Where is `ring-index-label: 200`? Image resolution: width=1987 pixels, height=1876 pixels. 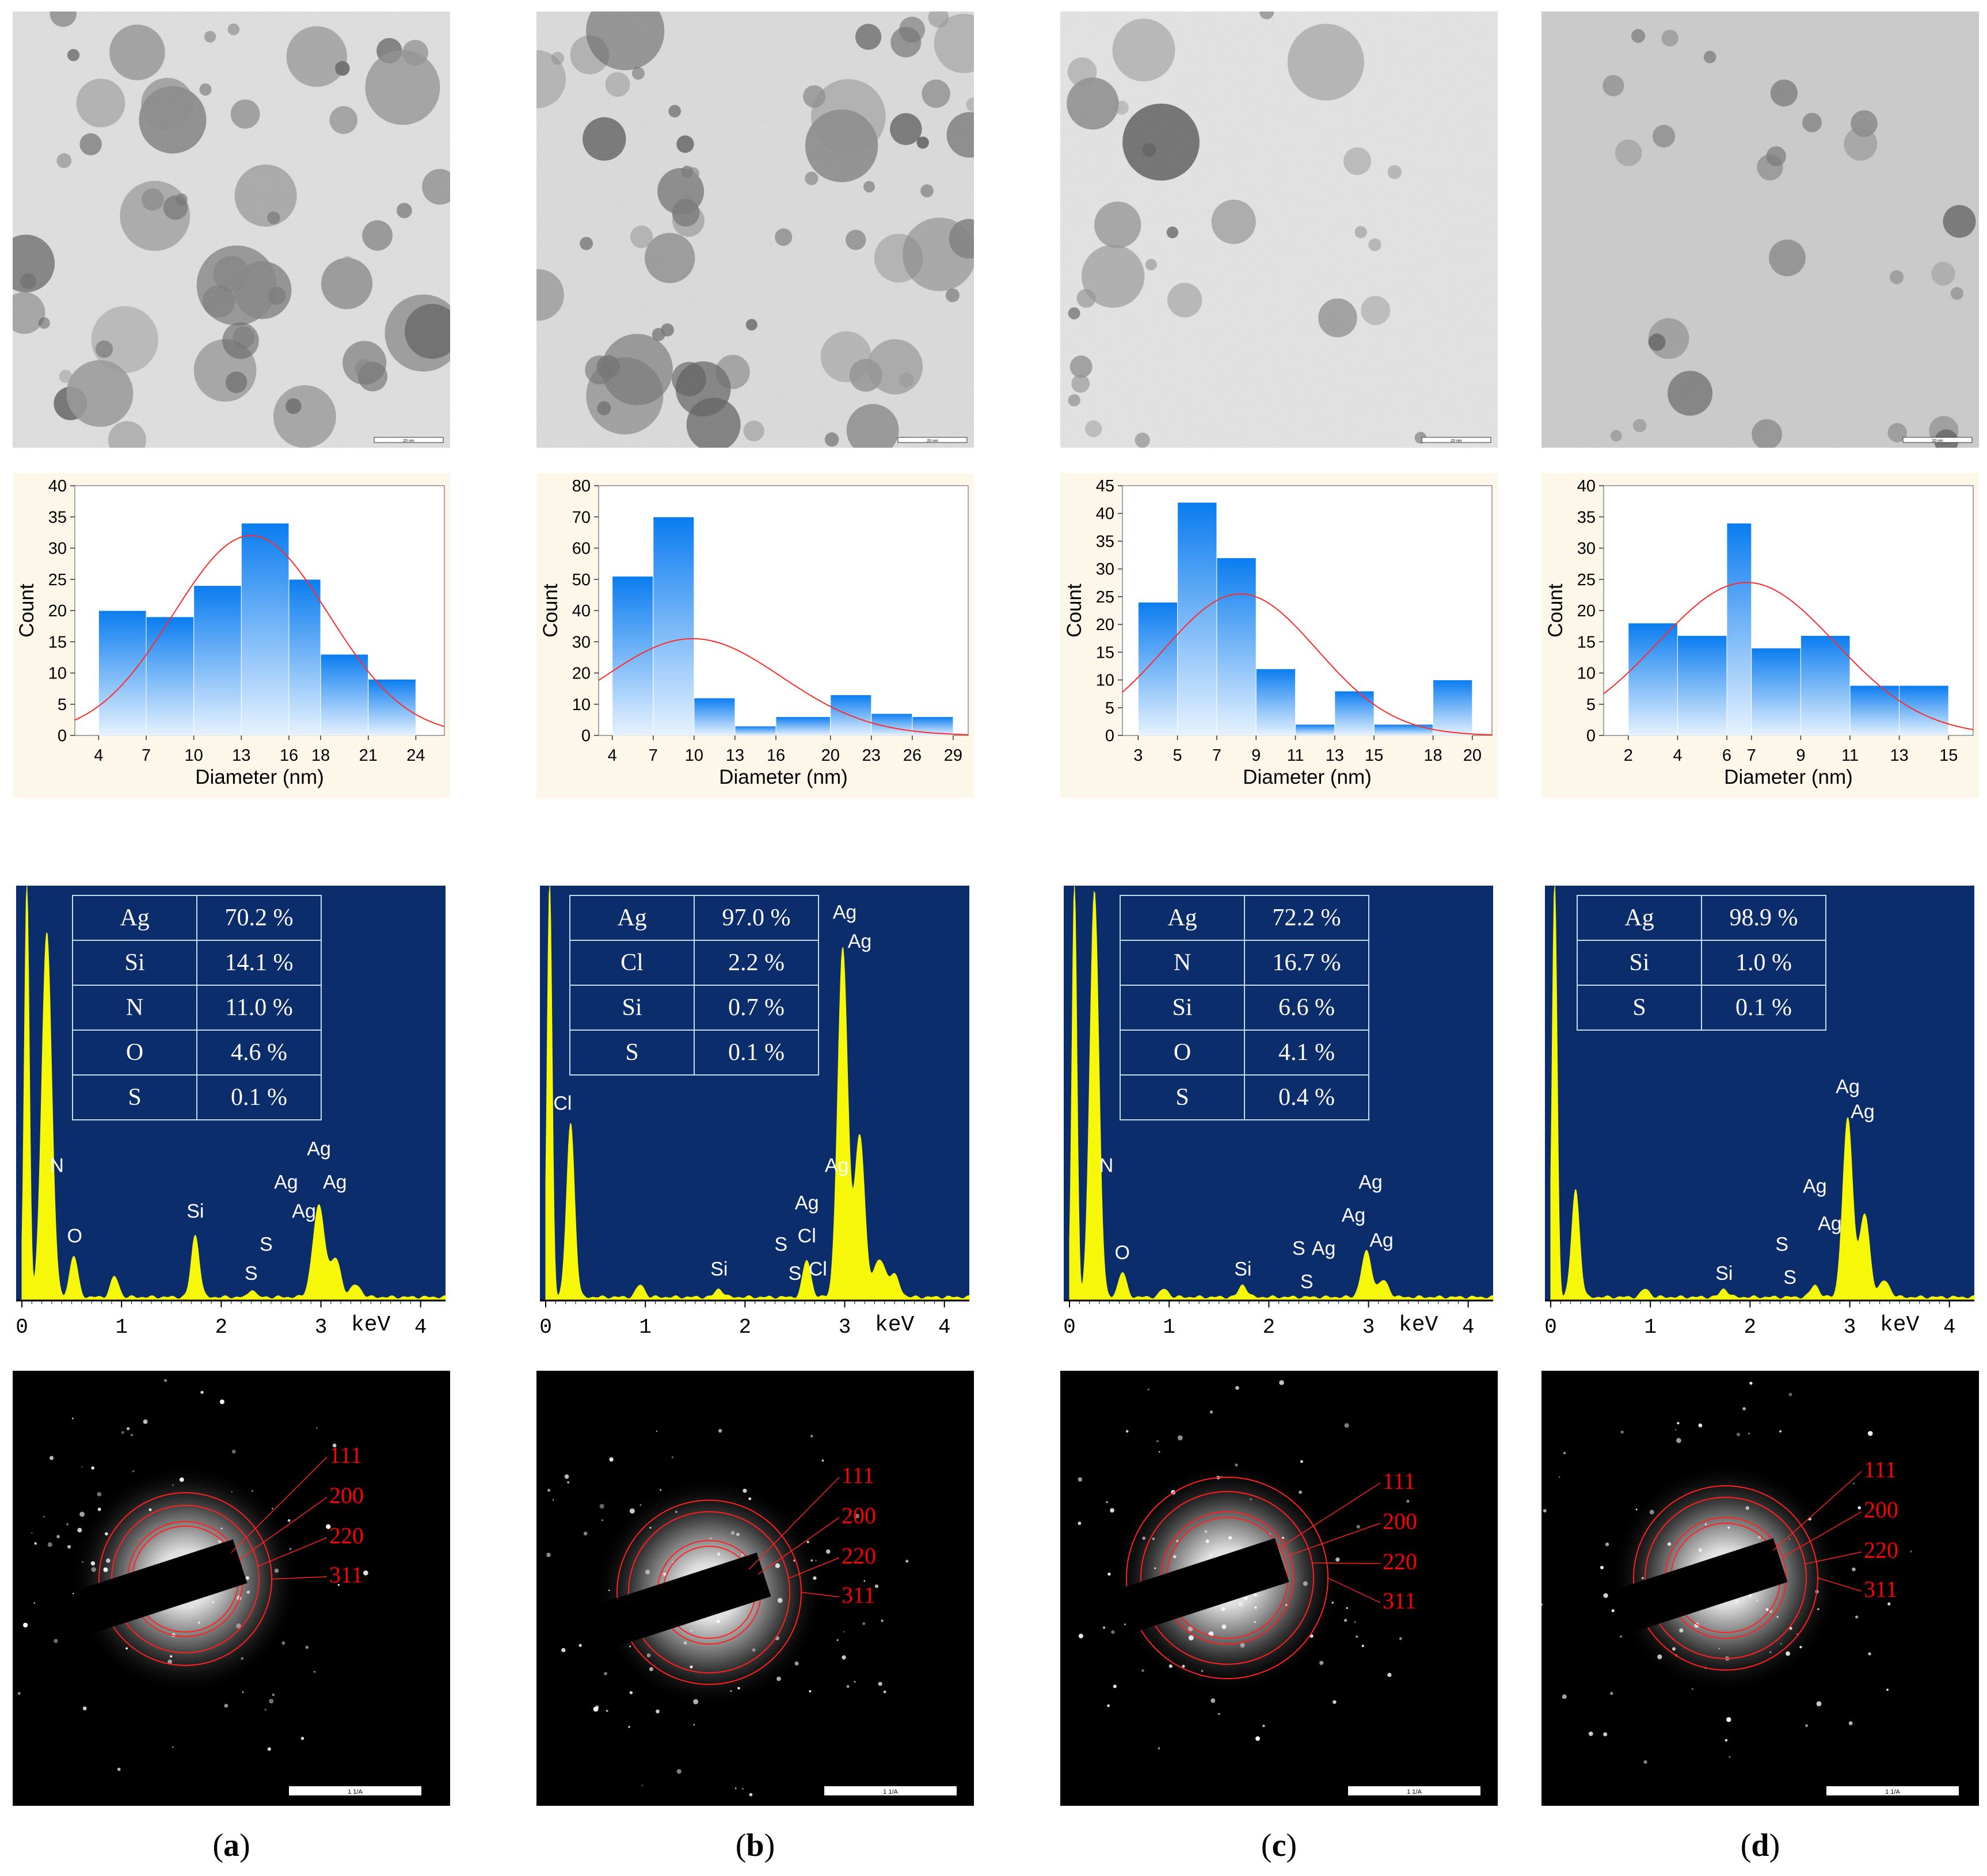
ring-index-label: 200 is located at coordinates (1881, 1510).